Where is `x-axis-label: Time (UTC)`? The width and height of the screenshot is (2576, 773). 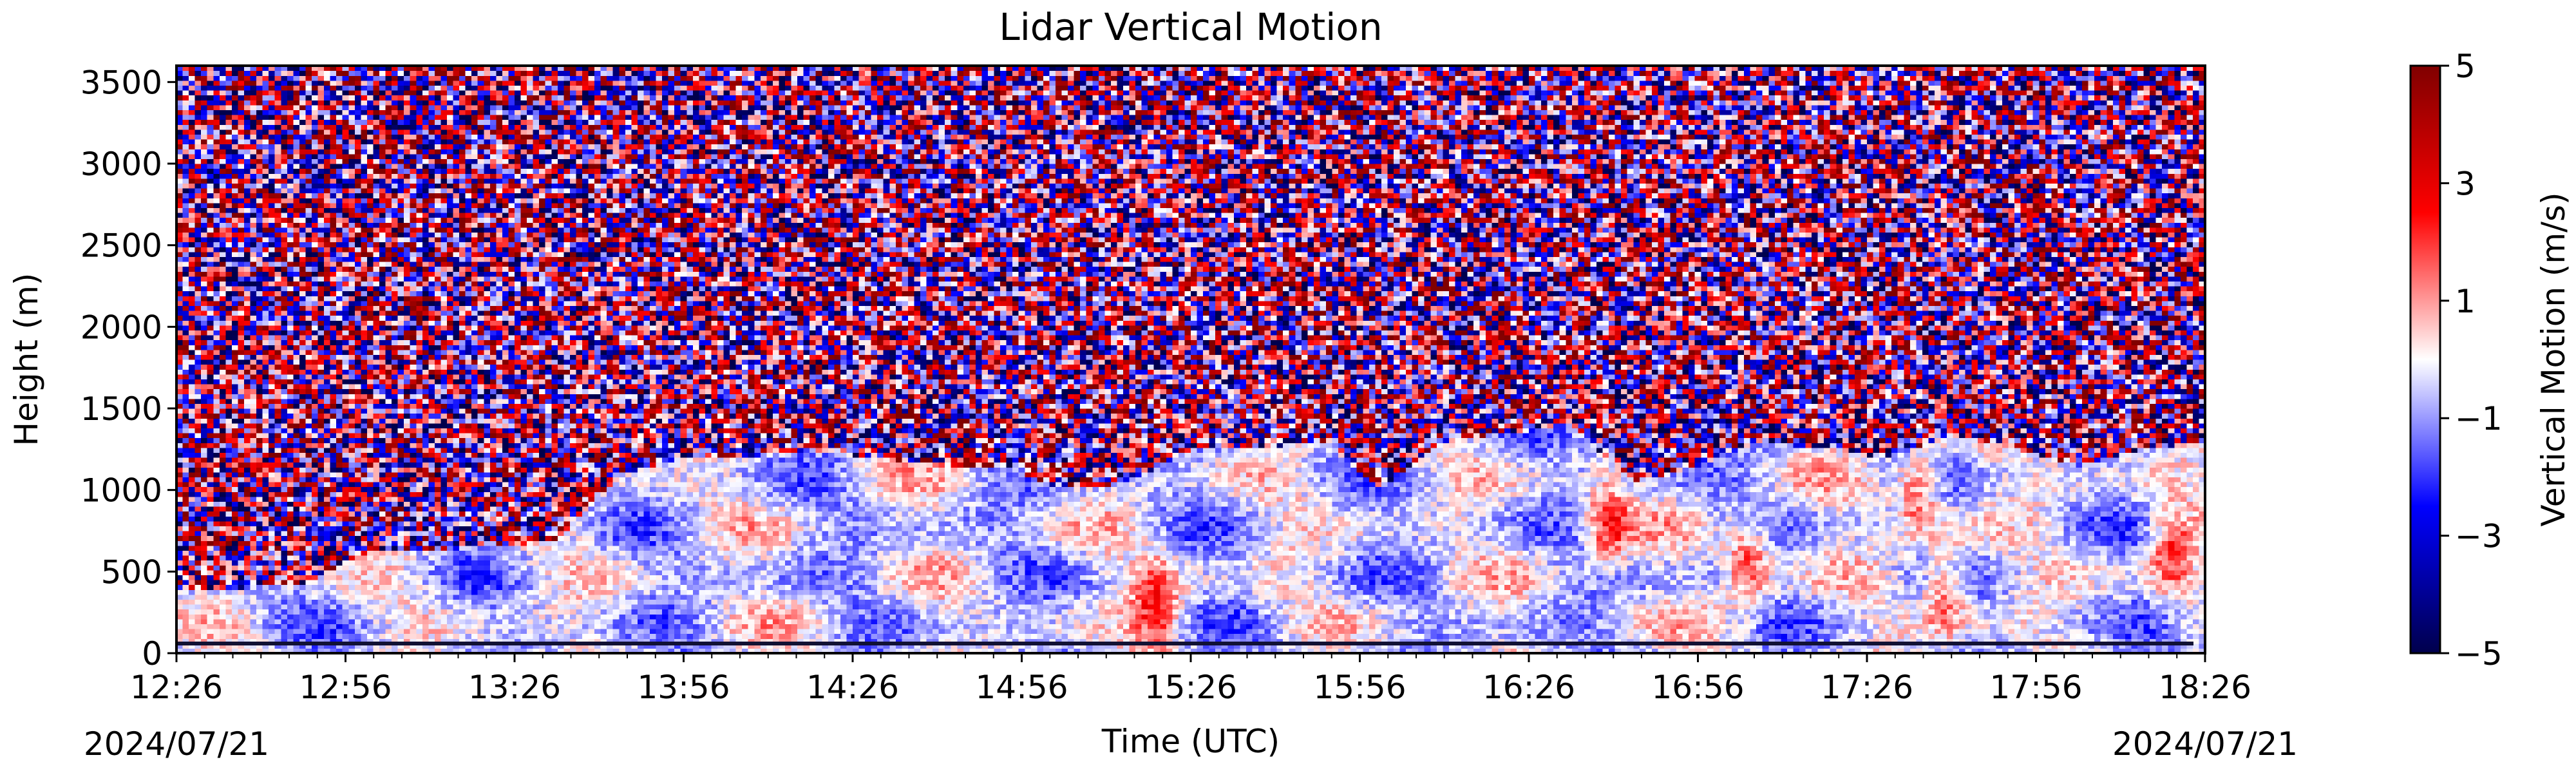 x-axis-label: Time (UTC) is located at coordinates (1190, 741).